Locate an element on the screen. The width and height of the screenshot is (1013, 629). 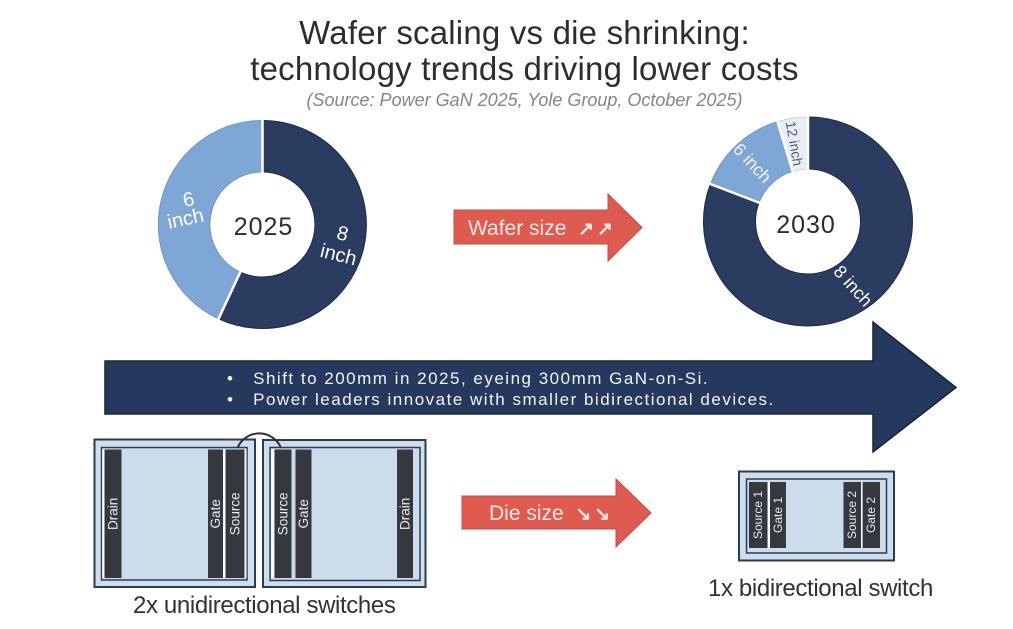
svg-text: Source 2 is located at coordinates (852, 515).